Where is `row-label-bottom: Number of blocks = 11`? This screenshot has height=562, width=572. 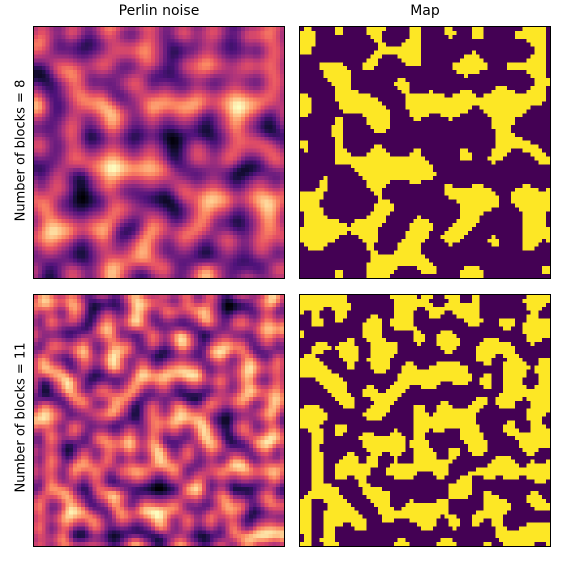 row-label-bottom: Number of blocks = 11 is located at coordinates (21, 417).